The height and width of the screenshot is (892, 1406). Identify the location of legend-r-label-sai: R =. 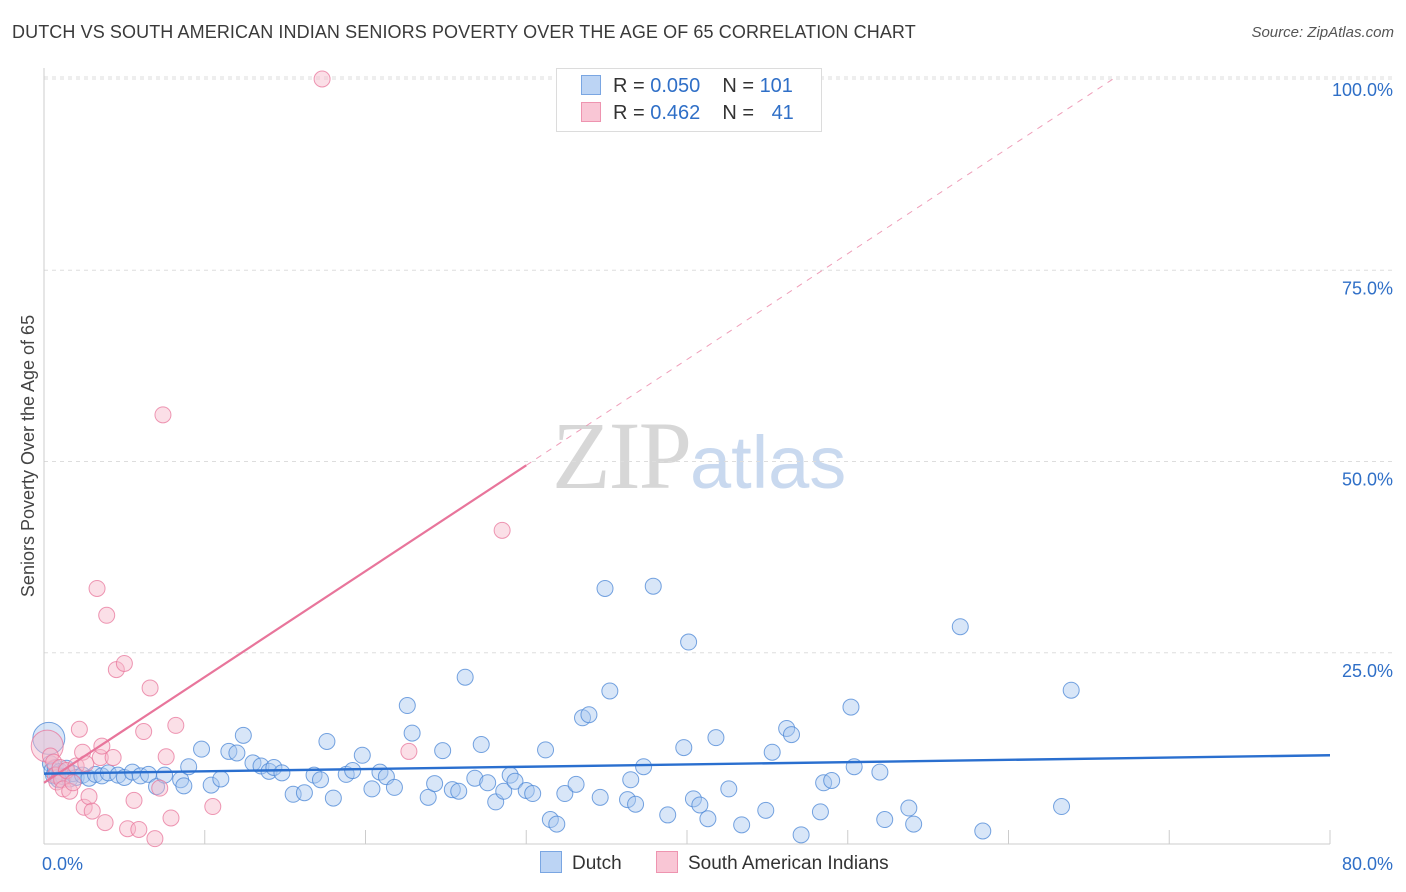
(632, 113).